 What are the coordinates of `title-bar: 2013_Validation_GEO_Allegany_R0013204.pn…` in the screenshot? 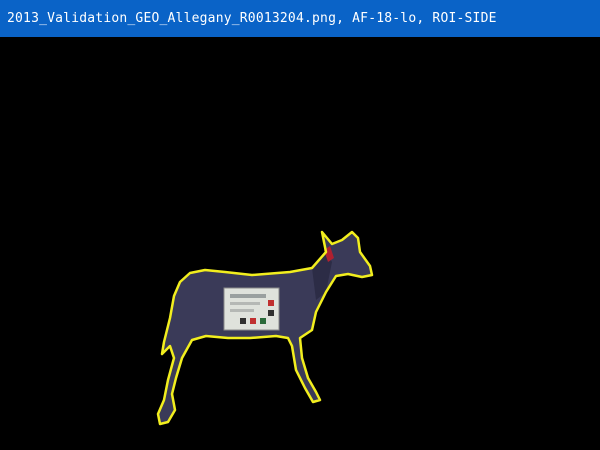 It's located at (300, 18).